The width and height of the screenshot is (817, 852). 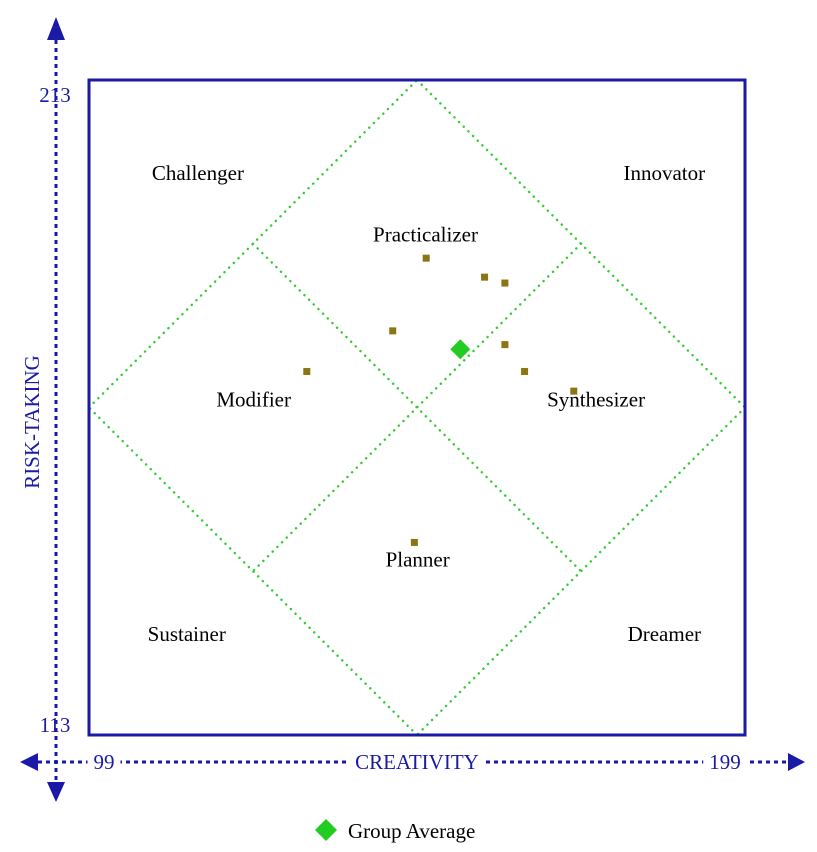 What do you see at coordinates (187, 634) in the screenshot?
I see `region-label-sustainer: Sustainer` at bounding box center [187, 634].